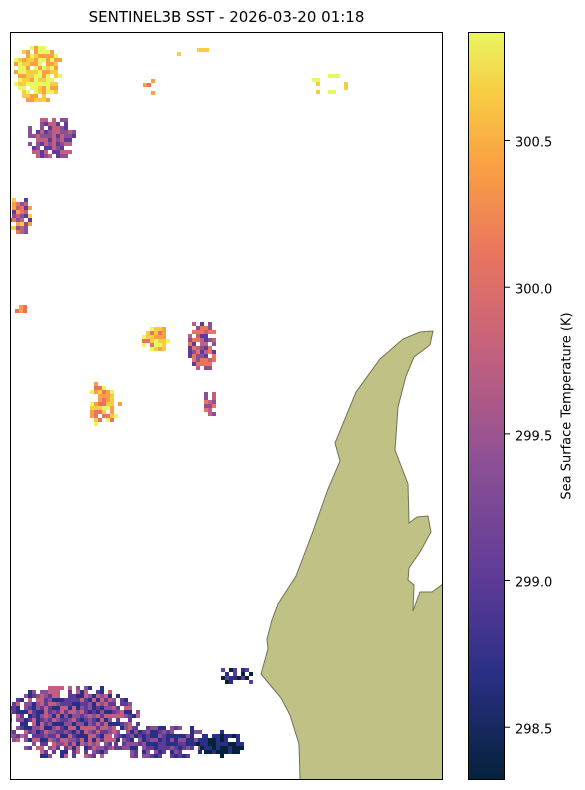  Describe the element at coordinates (534, 583) in the screenshot. I see `colorbar-tick-label-2: 299.0` at that location.